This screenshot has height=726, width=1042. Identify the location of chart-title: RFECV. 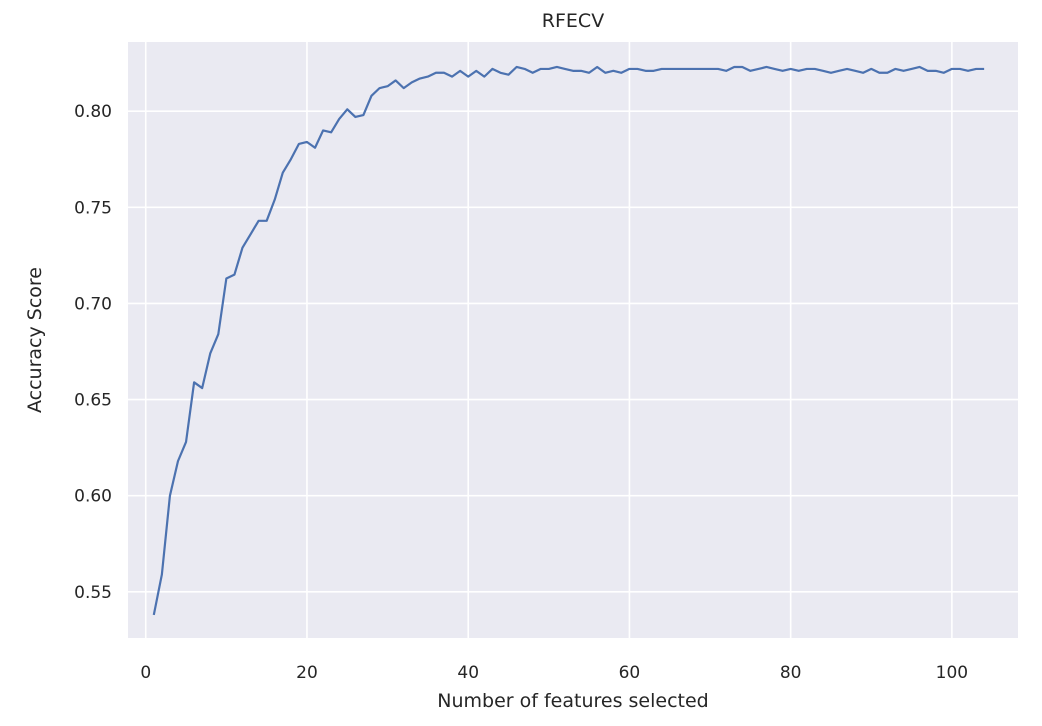
(573, 21).